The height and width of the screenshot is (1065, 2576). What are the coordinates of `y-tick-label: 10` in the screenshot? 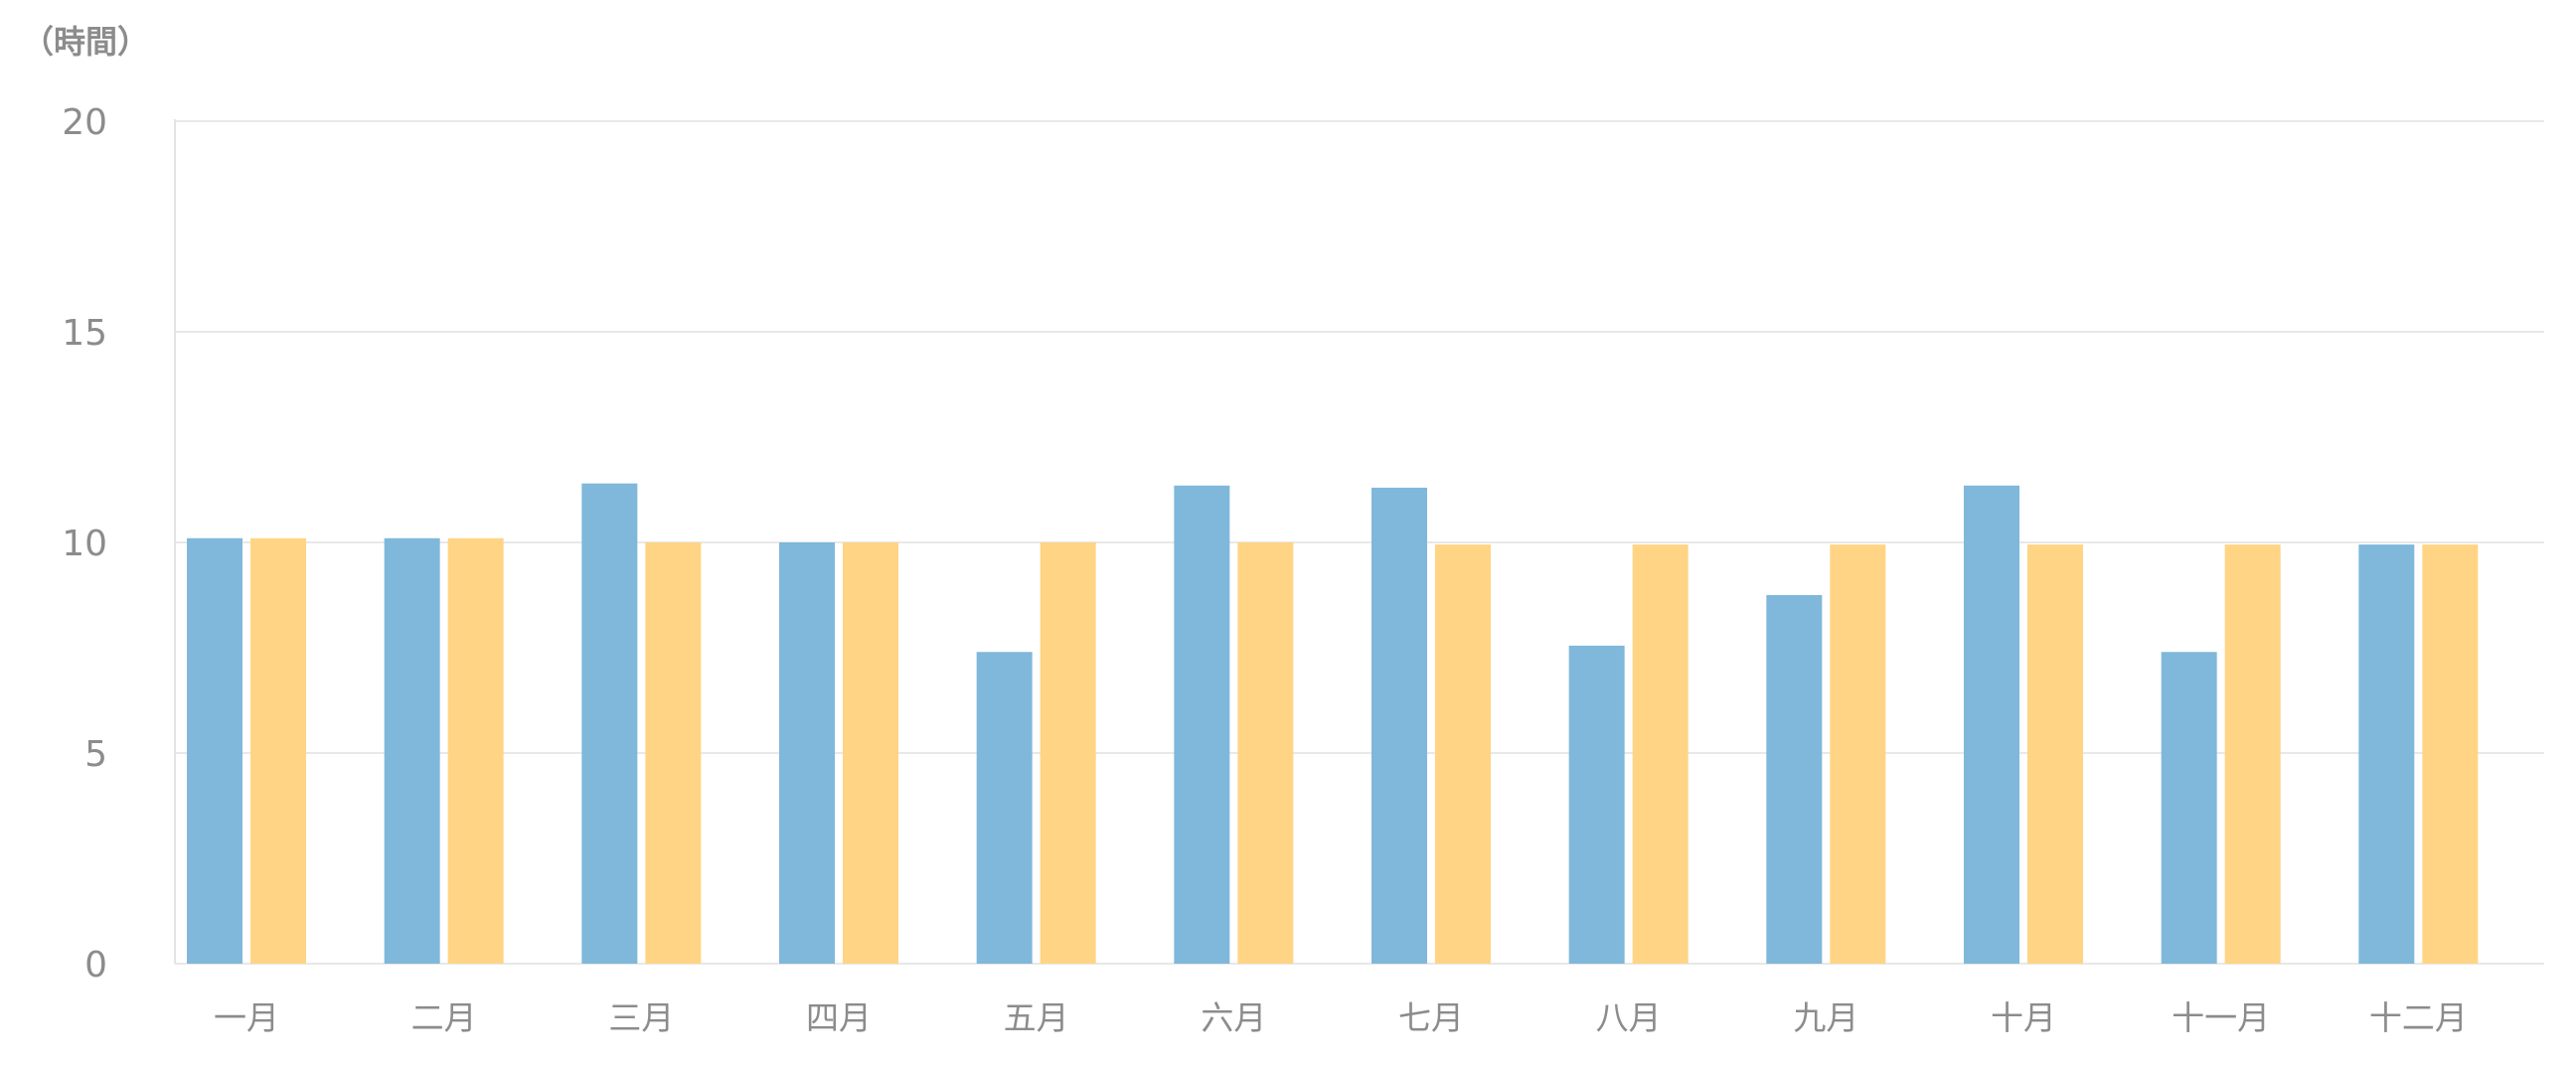 It's located at (84, 544).